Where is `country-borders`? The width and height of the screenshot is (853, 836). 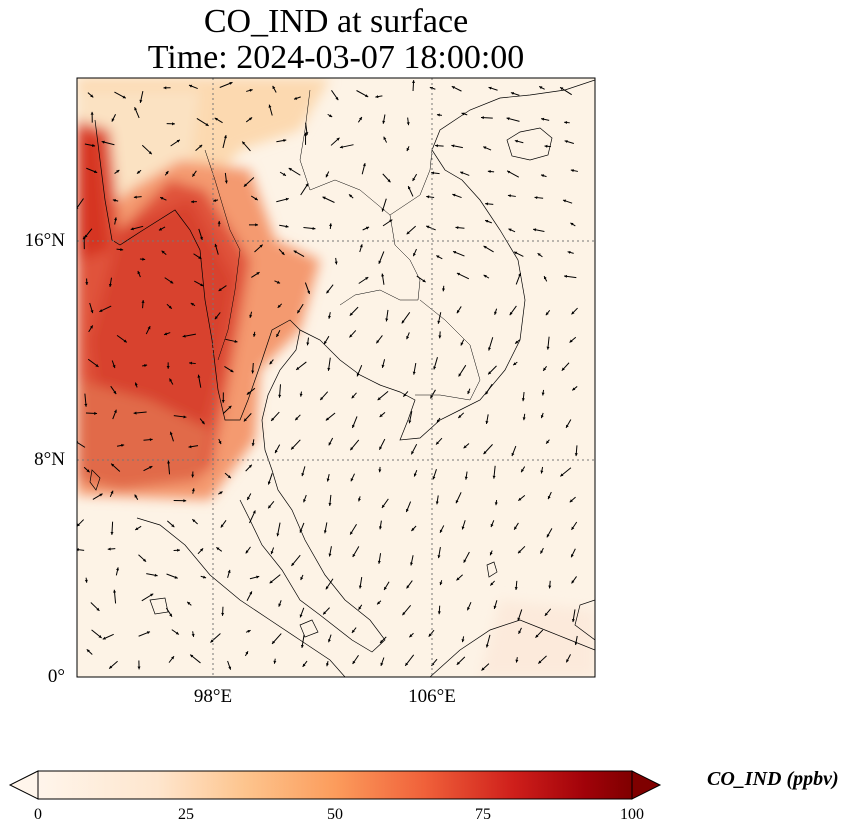
country-borders is located at coordinates (342, 245).